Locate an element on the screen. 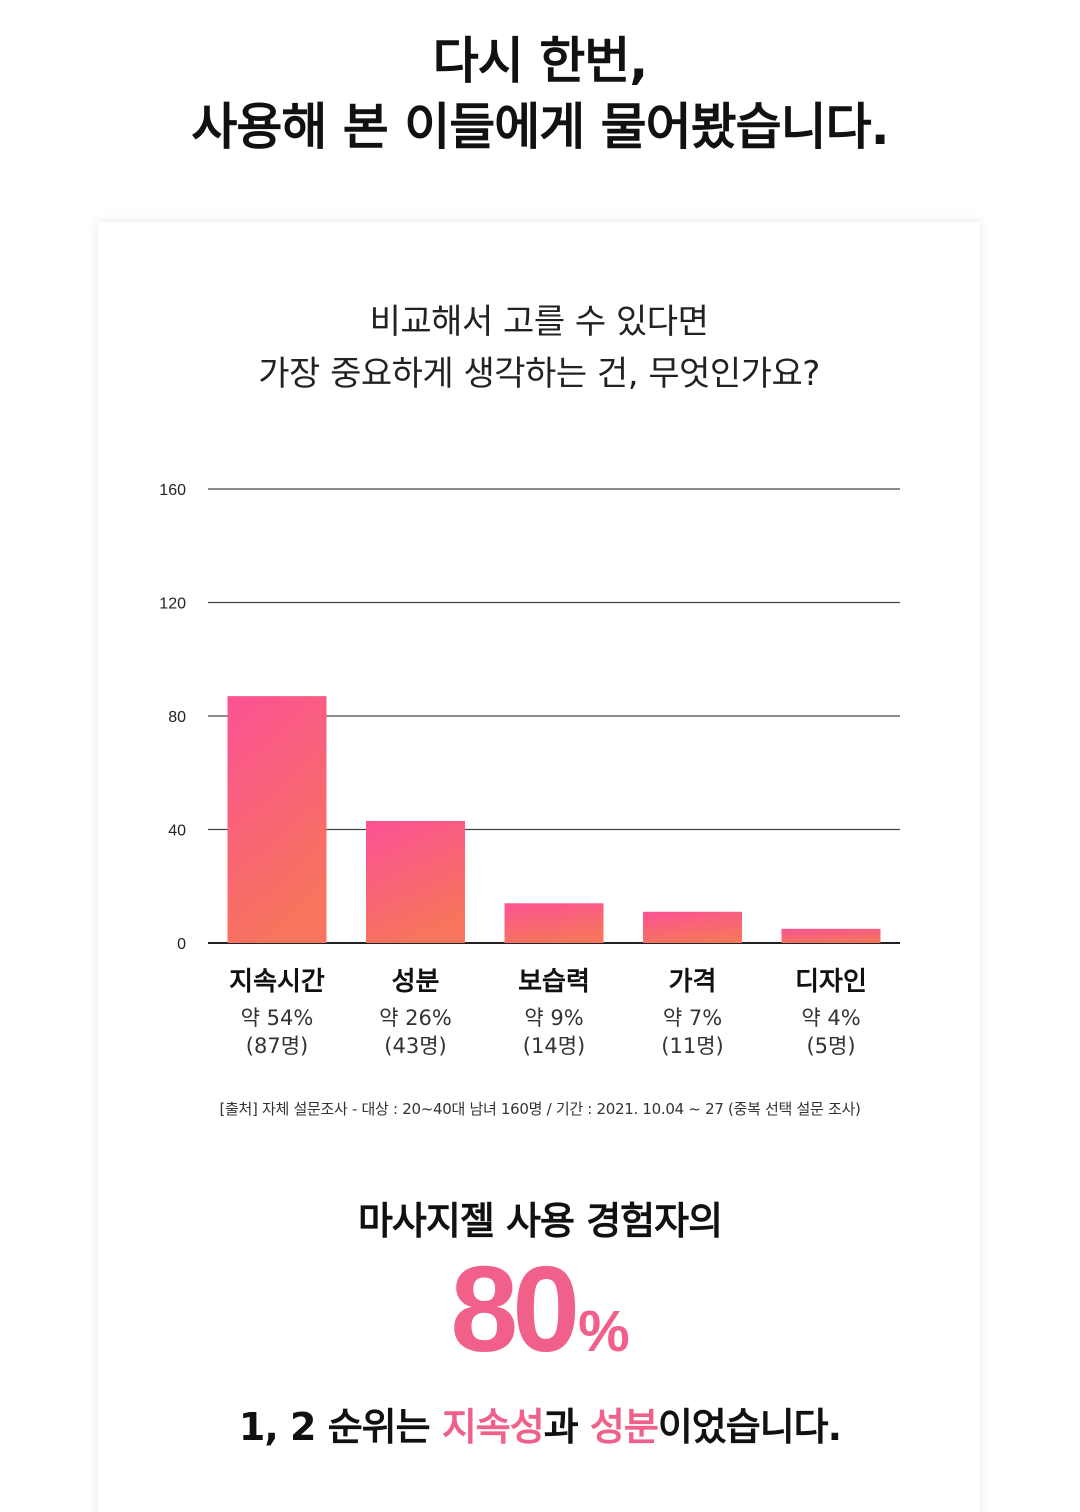  highlight-durability: 지속성 is located at coordinates (493, 1427).